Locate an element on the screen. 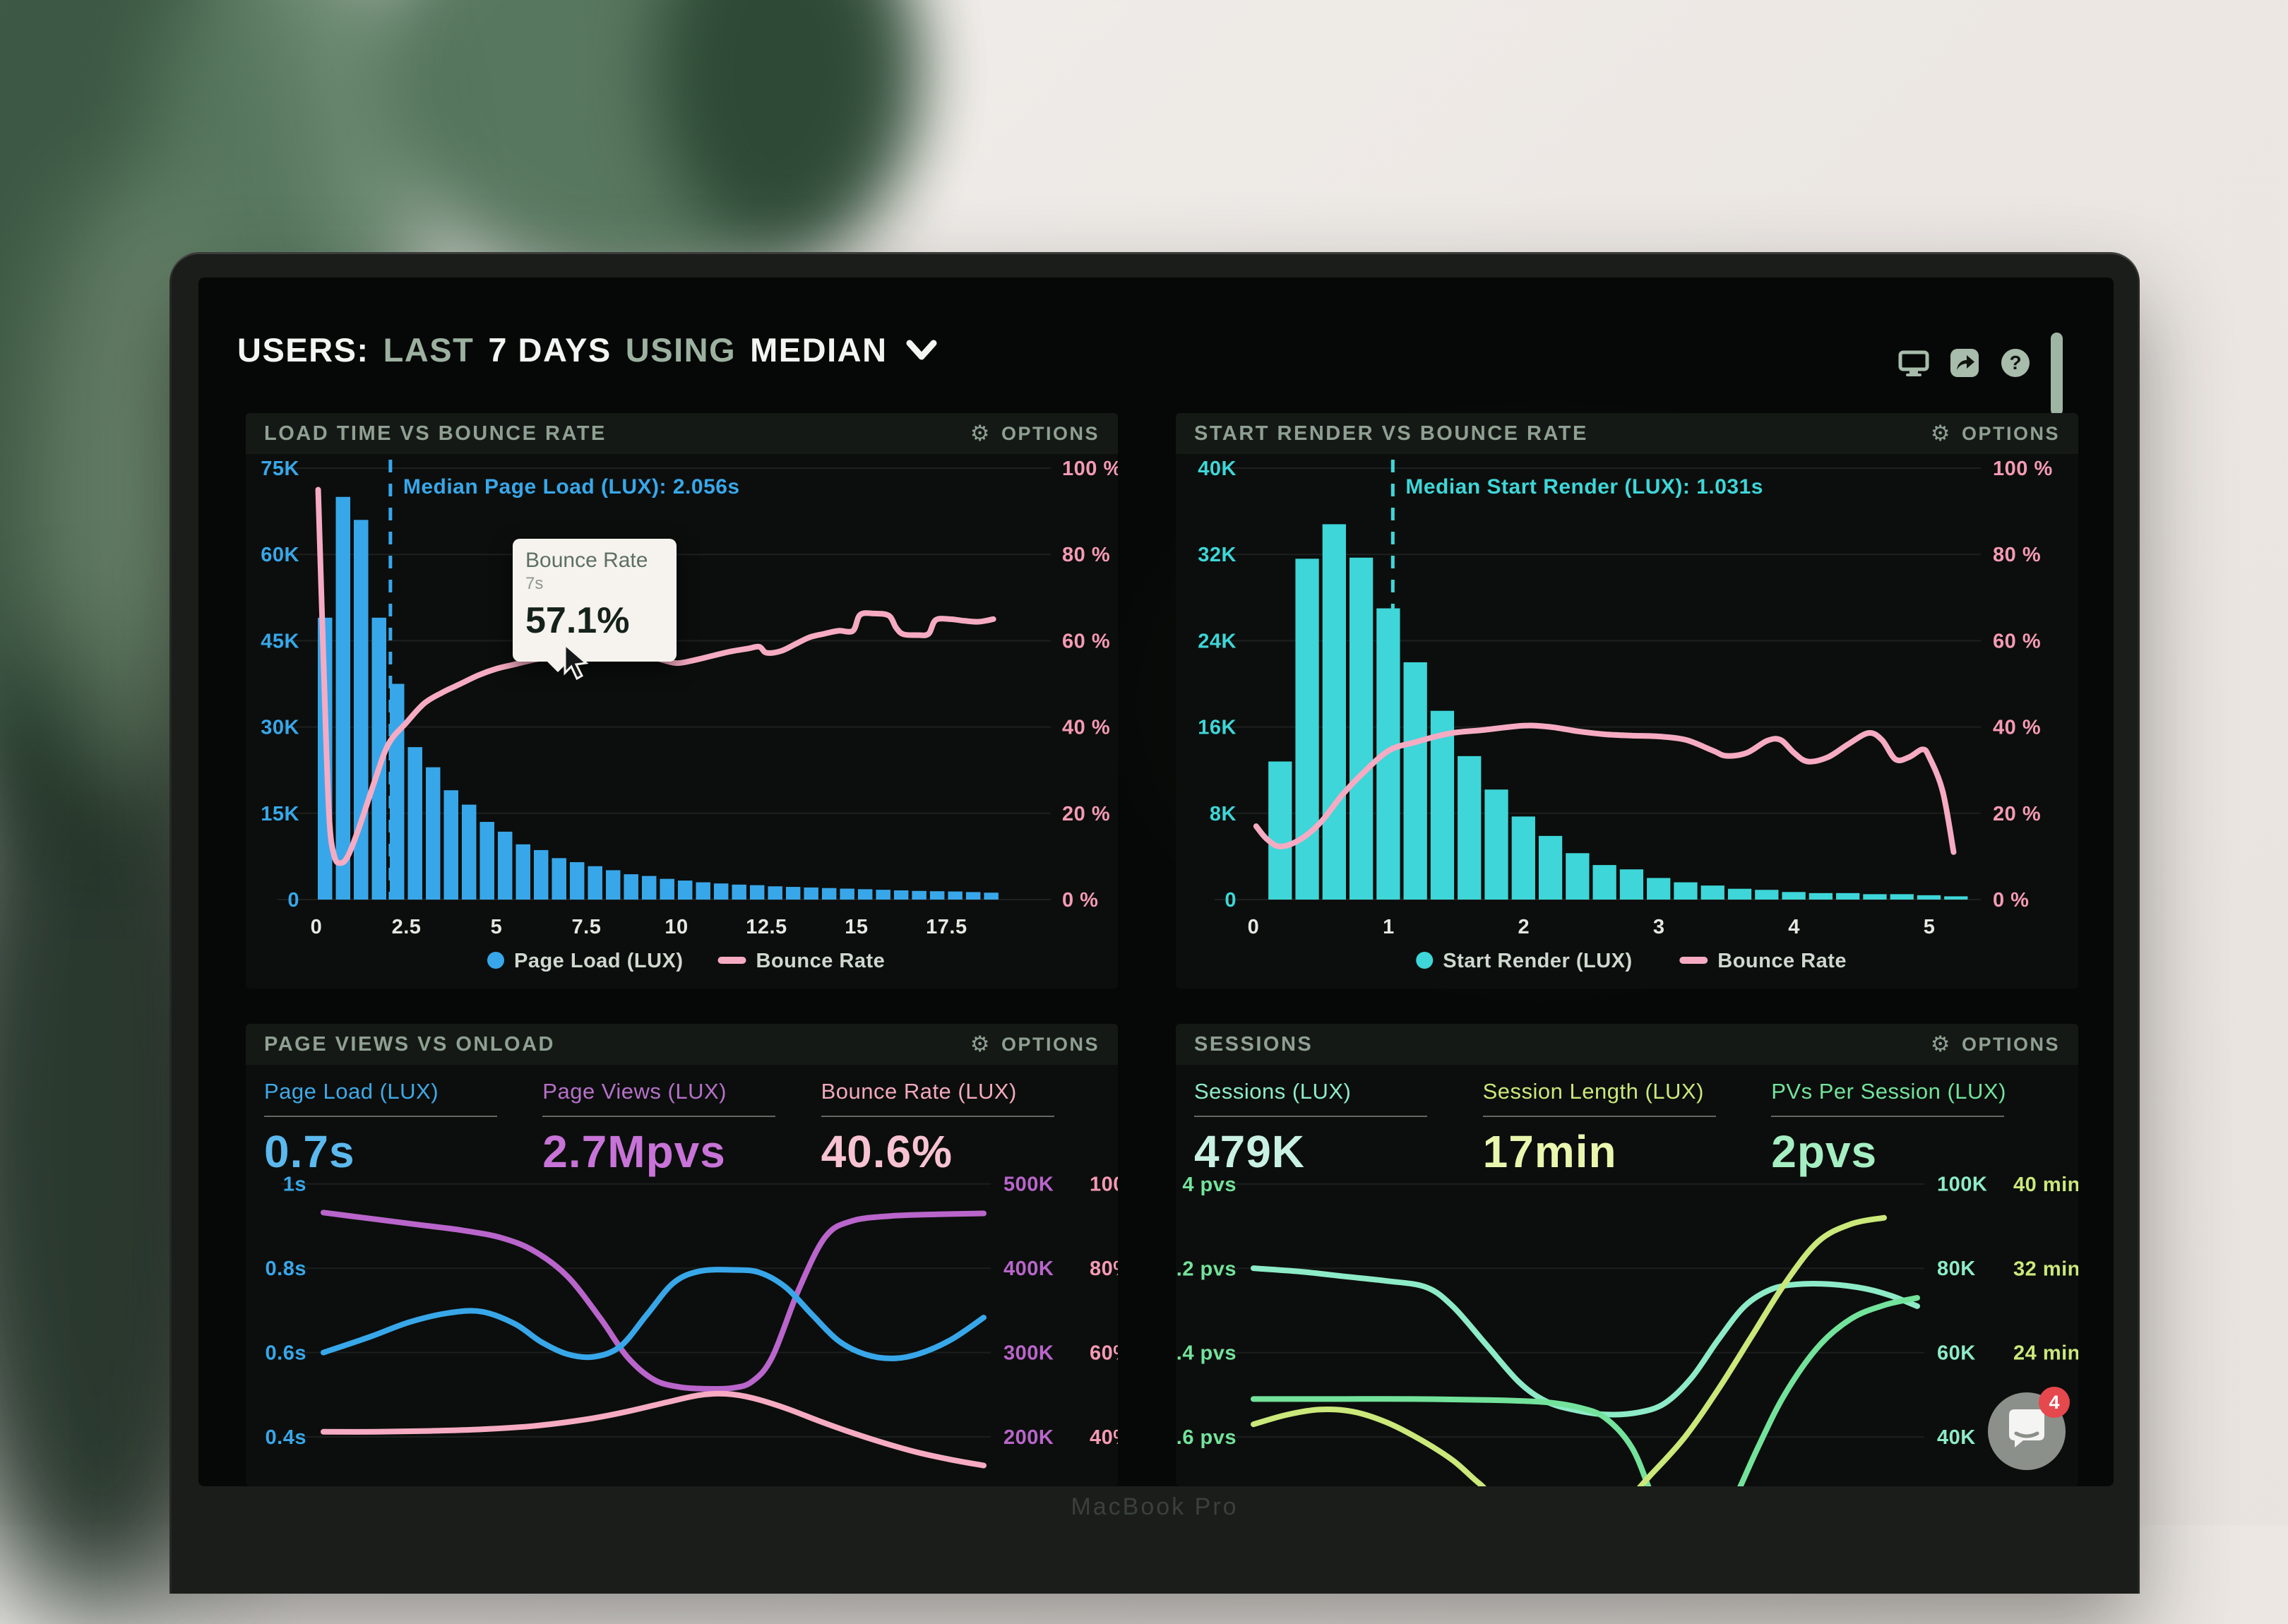  metric-bounce-rate: Bounce Rate (LUX) 40.6% is located at coordinates (960, 1128).